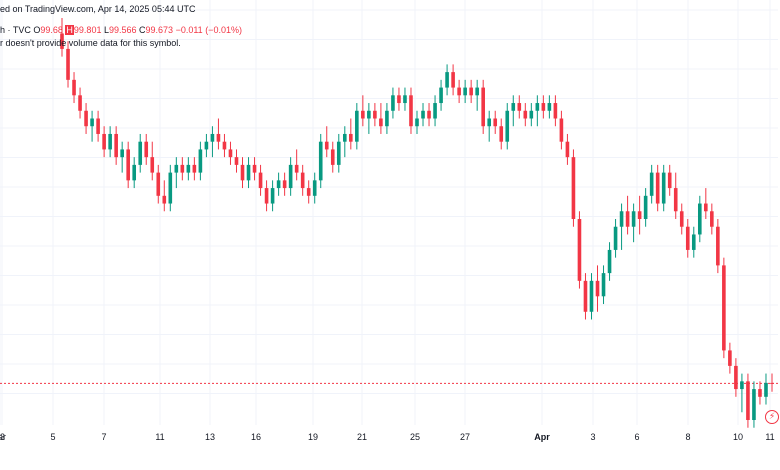 This screenshot has height=470, width=780. Describe the element at coordinates (37, 30) in the screenshot. I see `open-label: O` at that location.